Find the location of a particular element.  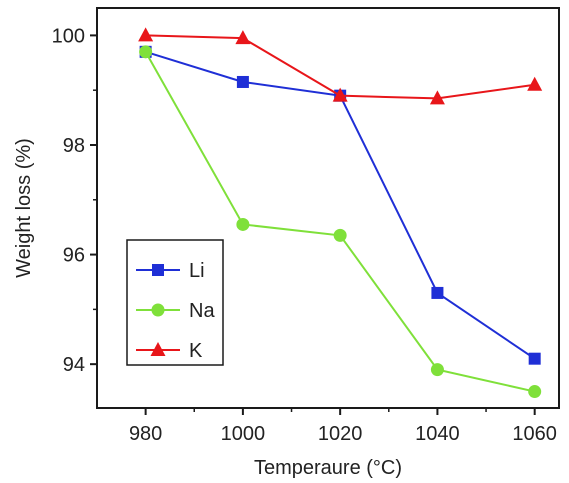

legend-label: Na is located at coordinates (202, 311).